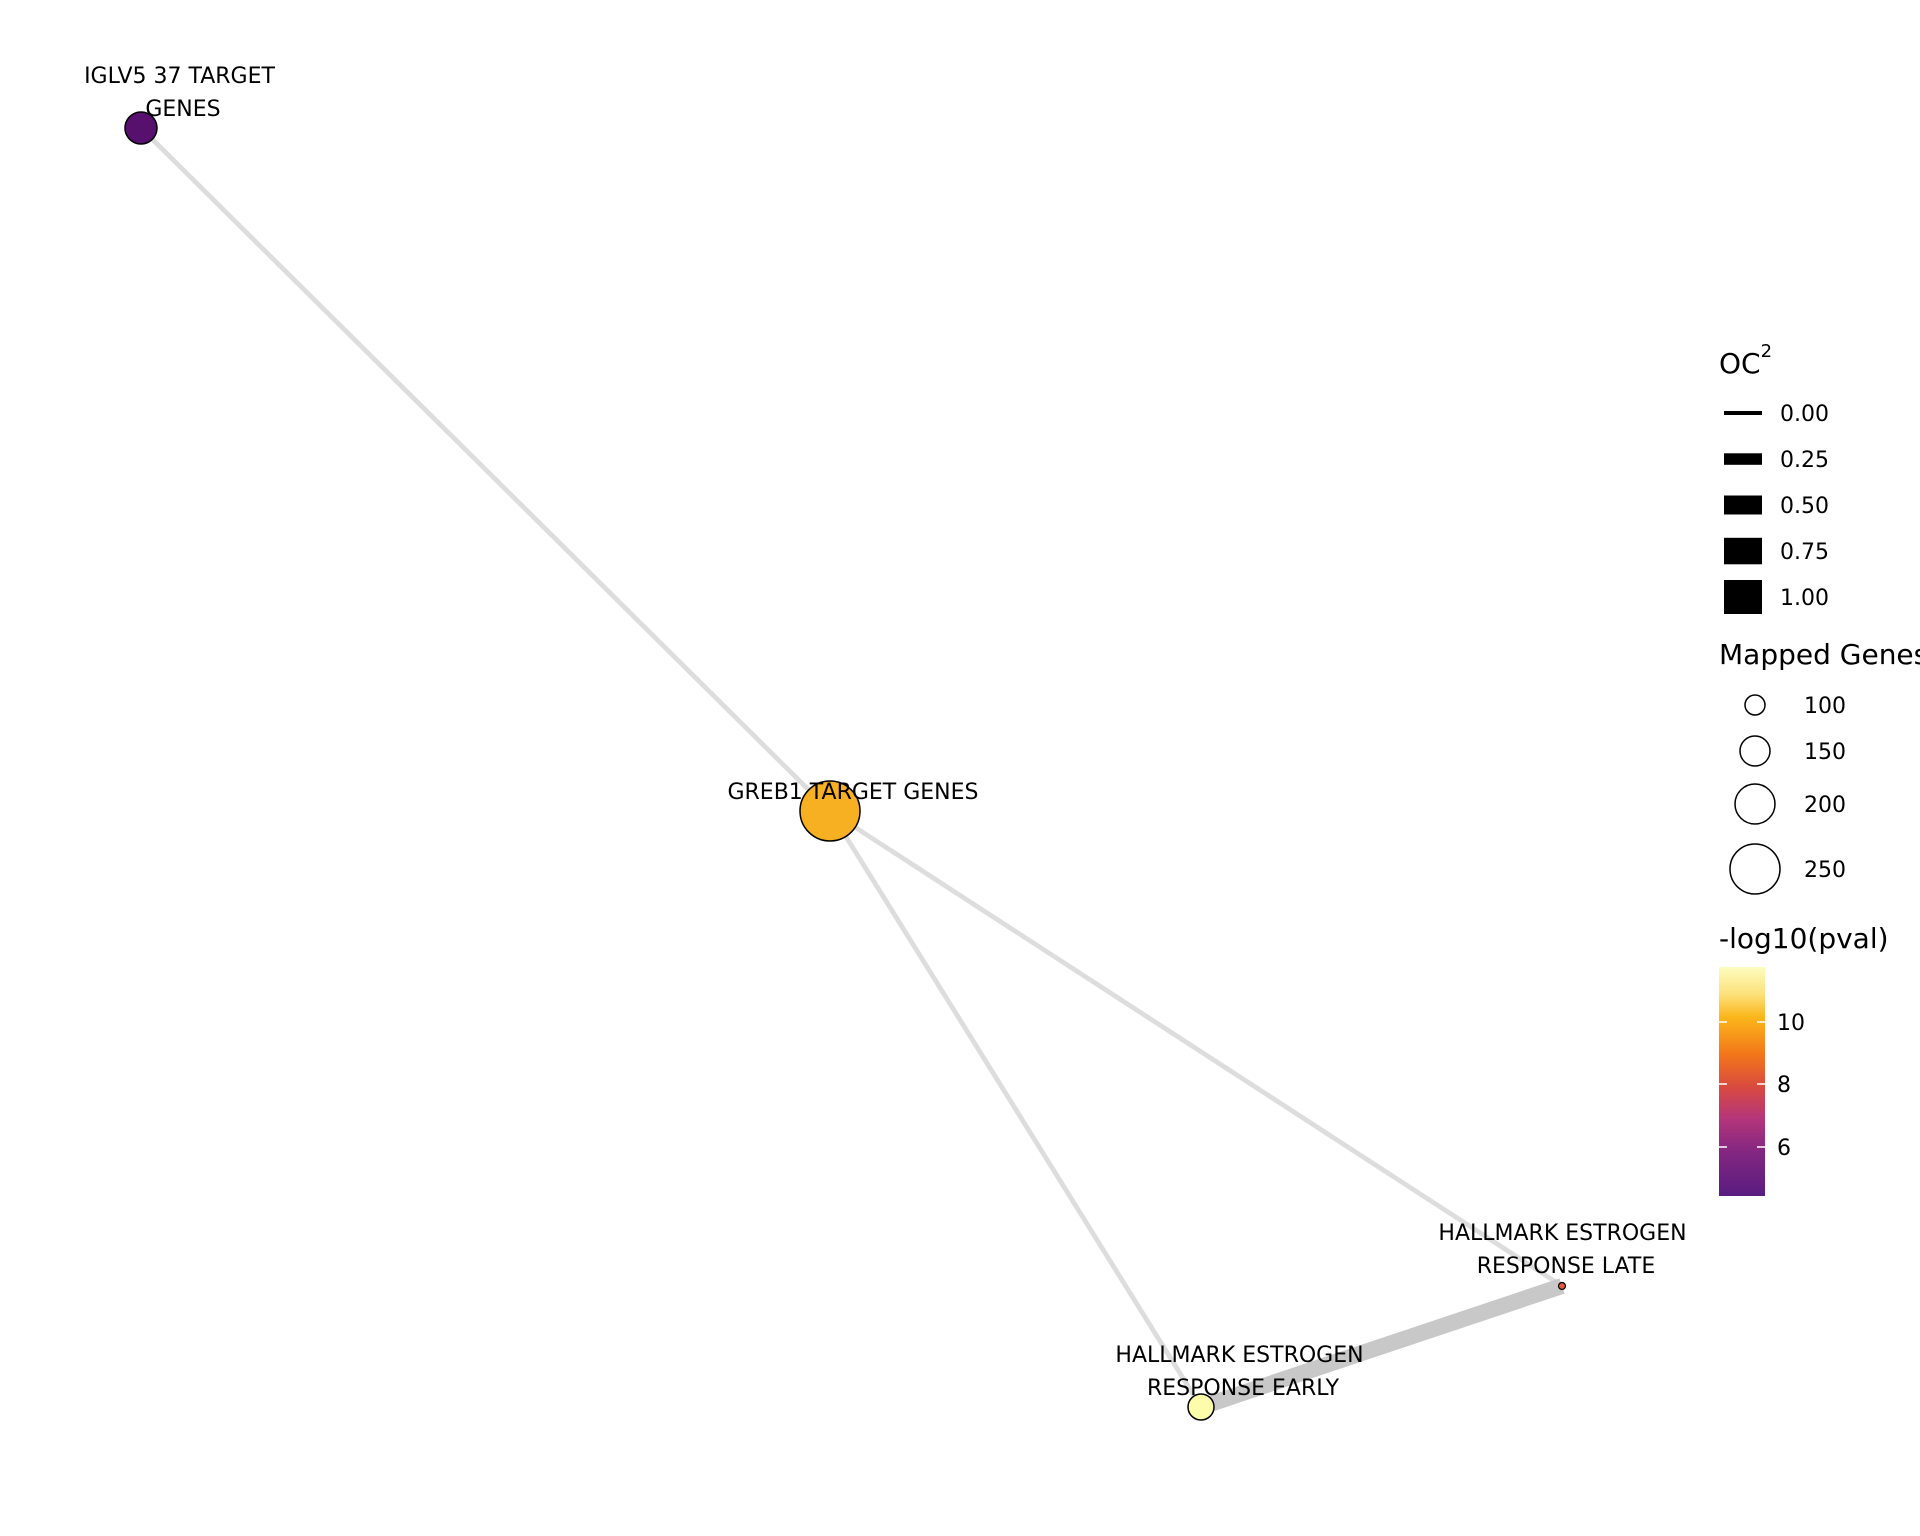 The width and height of the screenshot is (1920, 1536). What do you see at coordinates (1784, 1148) in the screenshot?
I see `colorbar-tick-label: 6` at bounding box center [1784, 1148].